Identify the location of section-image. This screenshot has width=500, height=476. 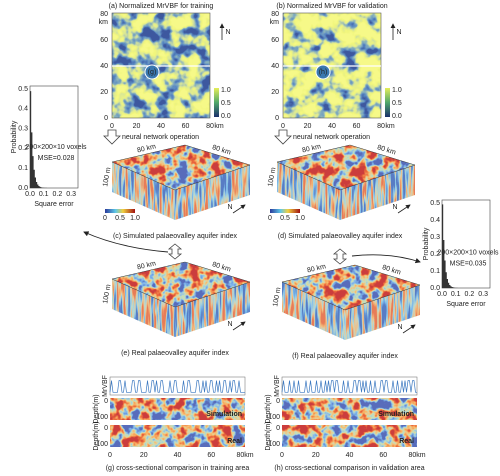
(177, 409).